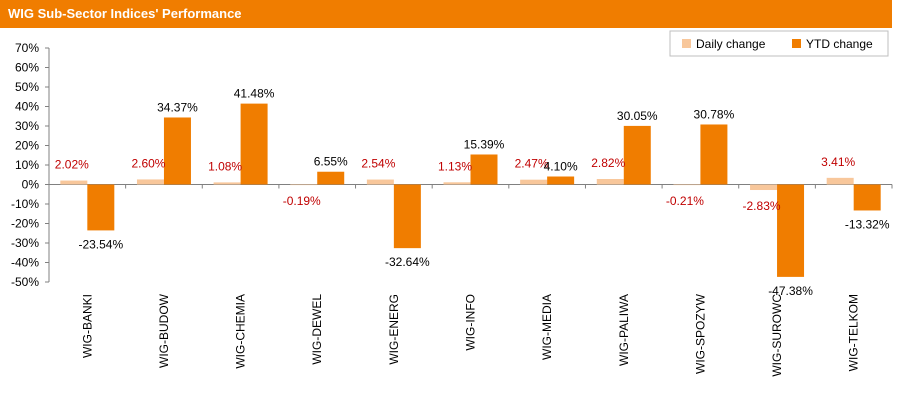 This screenshot has height=410, width=900. I want to click on data-label-ytd: -23.54%, so click(100, 244).